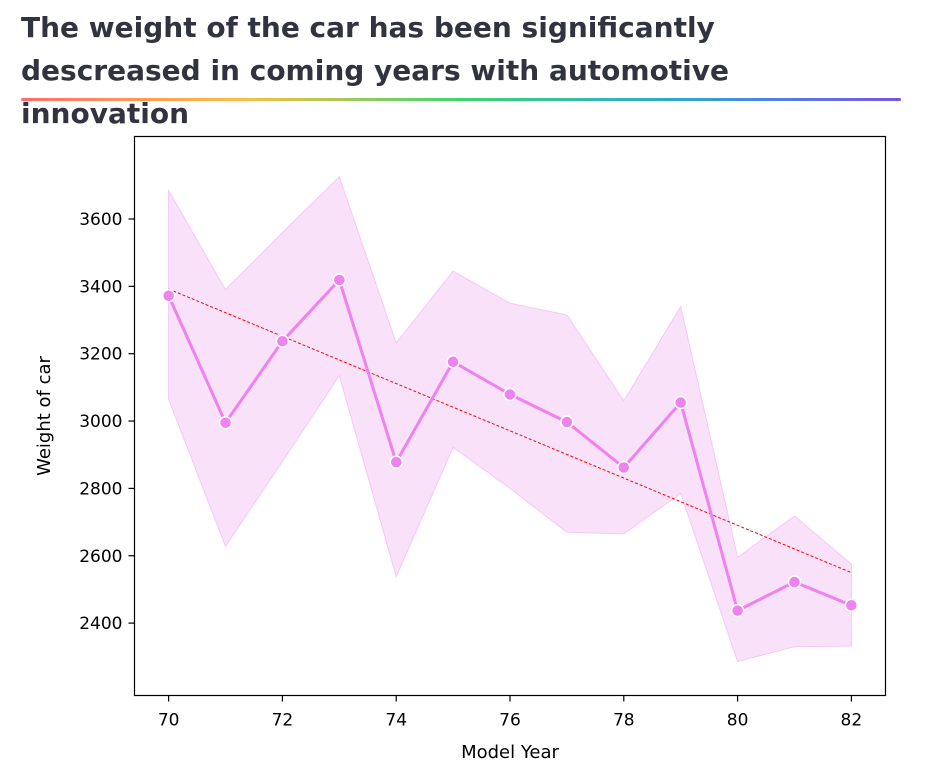 The width and height of the screenshot is (926, 770). What do you see at coordinates (100, 489) in the screenshot?
I see `y-tick-label: 2800` at bounding box center [100, 489].